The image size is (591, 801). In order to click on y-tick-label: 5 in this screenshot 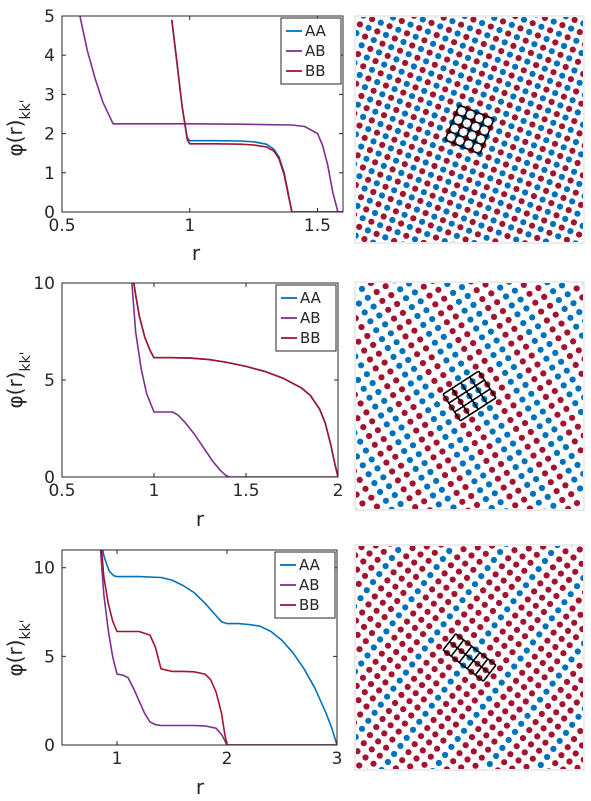, I will do `click(49, 381)`.